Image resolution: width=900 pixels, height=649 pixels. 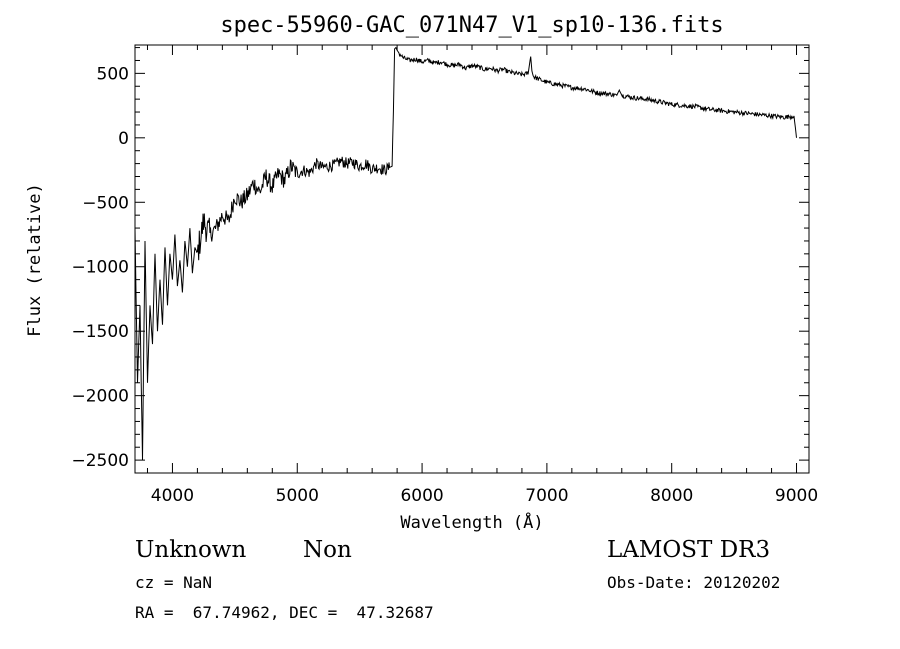 I want to click on y-tick-label: 500, so click(x=113, y=74).